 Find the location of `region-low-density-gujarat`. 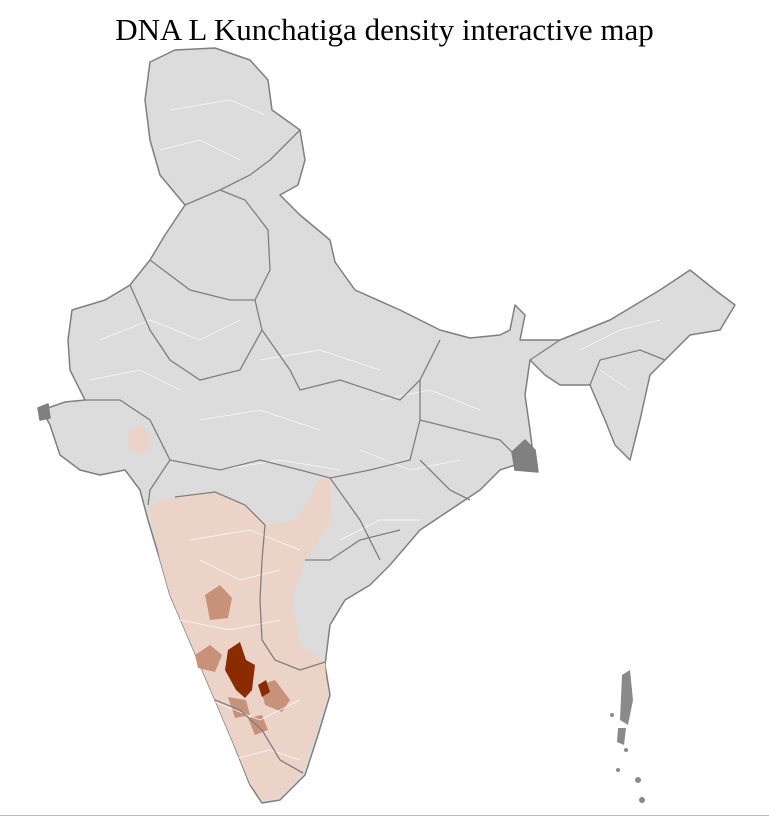

region-low-density-gujarat is located at coordinates (140, 440).